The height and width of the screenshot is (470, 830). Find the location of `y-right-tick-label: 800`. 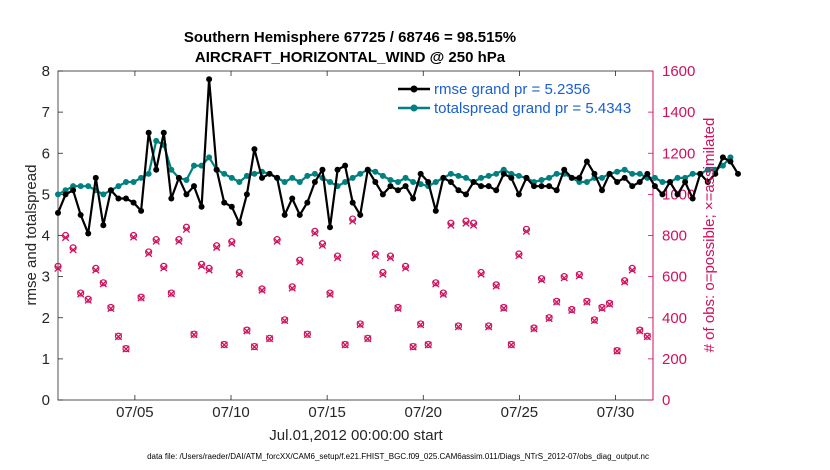

y-right-tick-label: 800 is located at coordinates (674, 236).